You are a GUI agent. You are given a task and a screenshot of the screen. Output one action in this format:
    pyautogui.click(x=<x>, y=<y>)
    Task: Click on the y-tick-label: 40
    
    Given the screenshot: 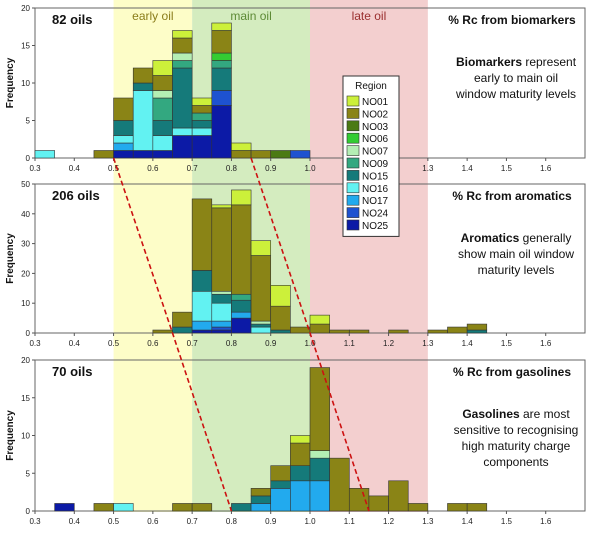 What is the action you would take?
    pyautogui.click(x=25, y=214)
    